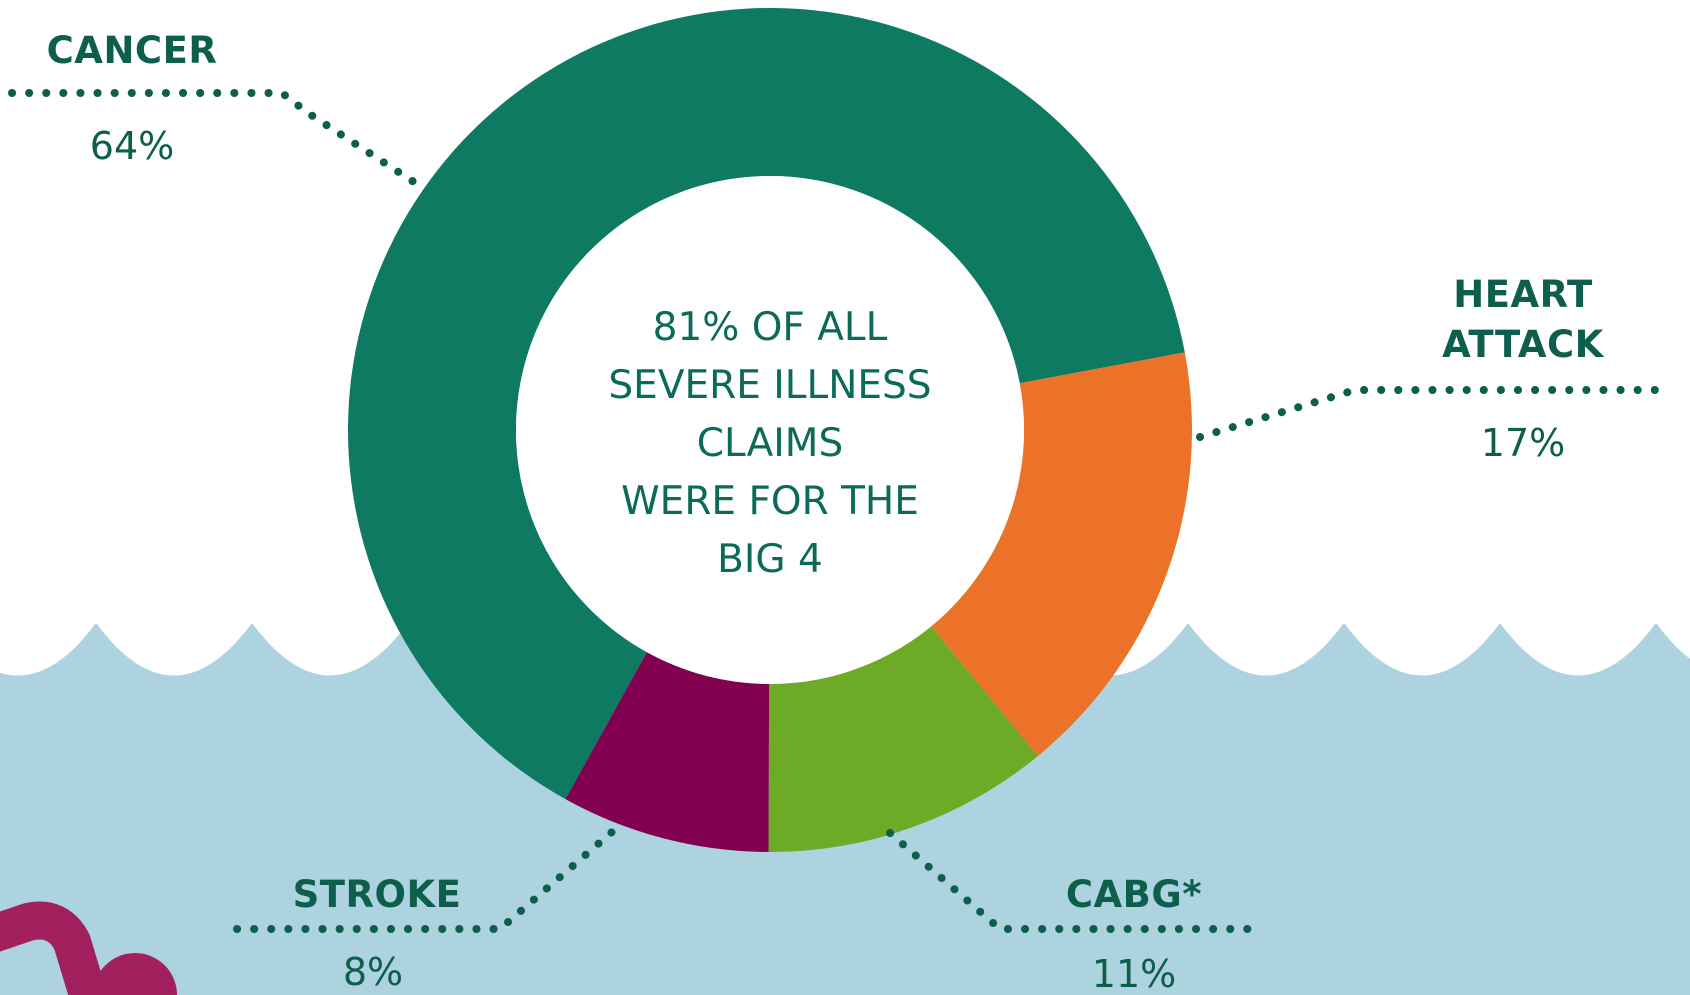 Image resolution: width=1690 pixels, height=995 pixels. Describe the element at coordinates (1523, 344) in the screenshot. I see `heart-attack-name-line-2: ATTACK` at that location.